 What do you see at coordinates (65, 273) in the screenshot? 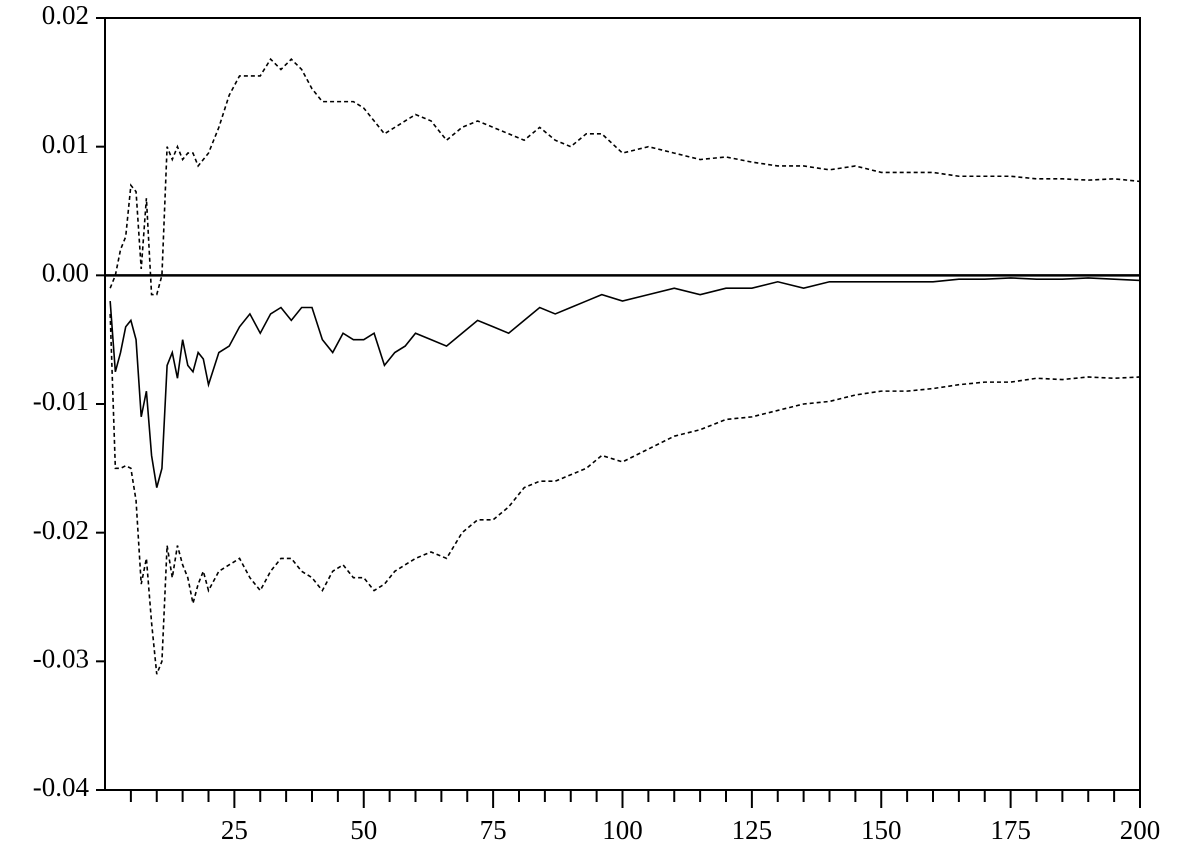
I see `y-tick-label: 0.00` at bounding box center [65, 273].